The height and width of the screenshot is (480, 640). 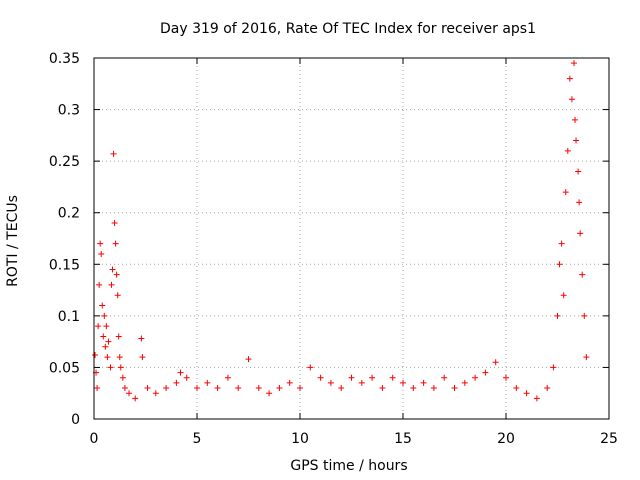 What do you see at coordinates (69, 317) in the screenshot?
I see `y-tick-label: 0.1` at bounding box center [69, 317].